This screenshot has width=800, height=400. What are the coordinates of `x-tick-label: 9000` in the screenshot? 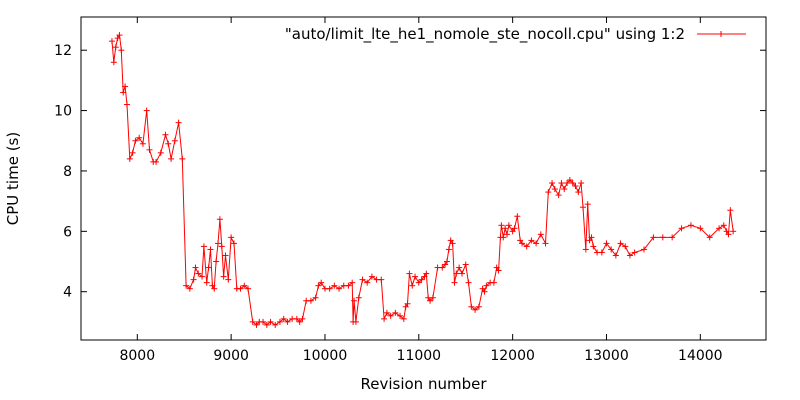 It's located at (231, 356).